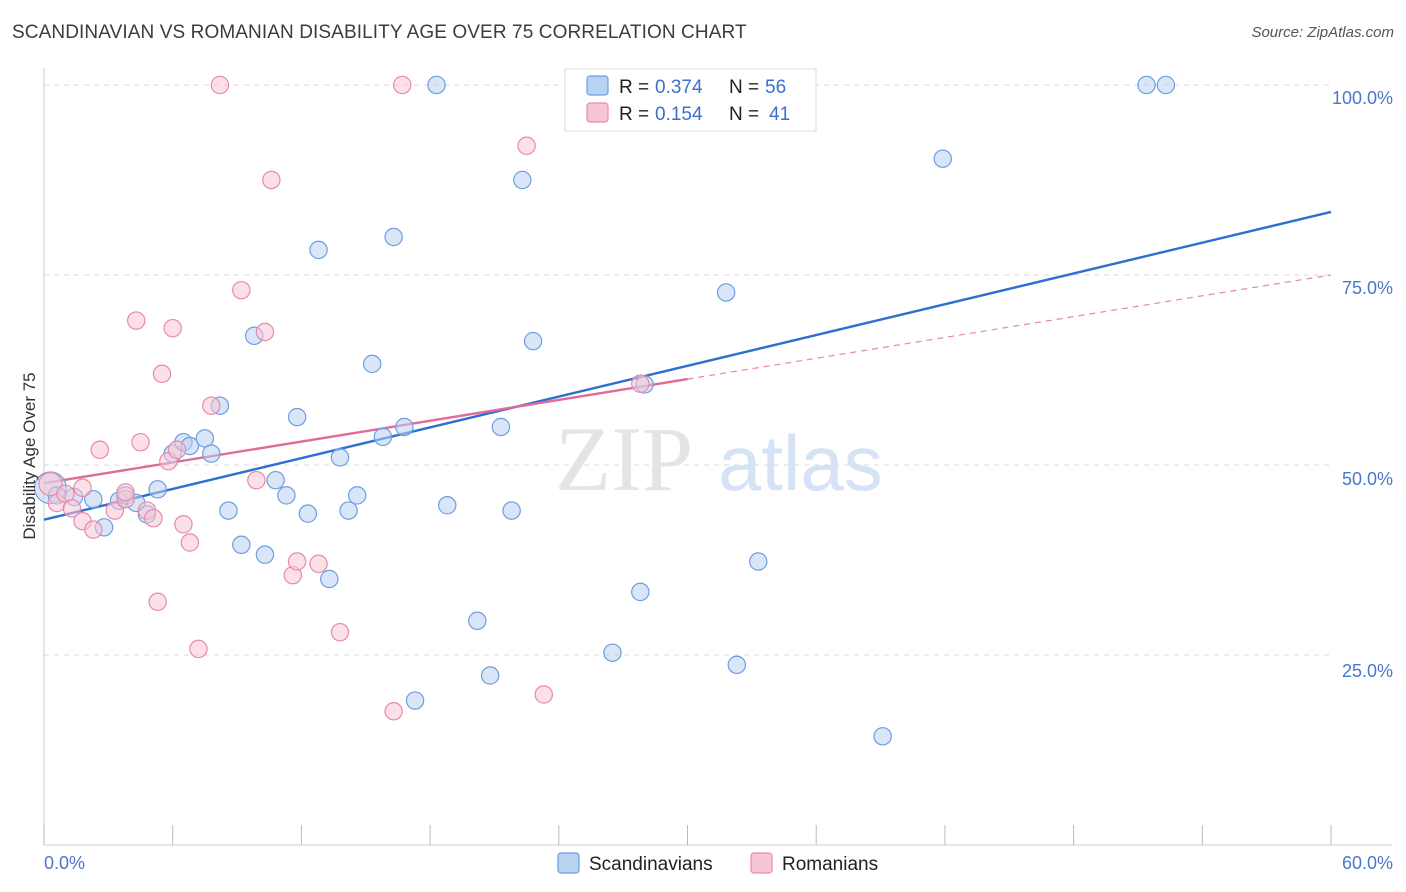 The height and width of the screenshot is (892, 1406). I want to click on legend-n-value-1: 56, so click(775, 87).